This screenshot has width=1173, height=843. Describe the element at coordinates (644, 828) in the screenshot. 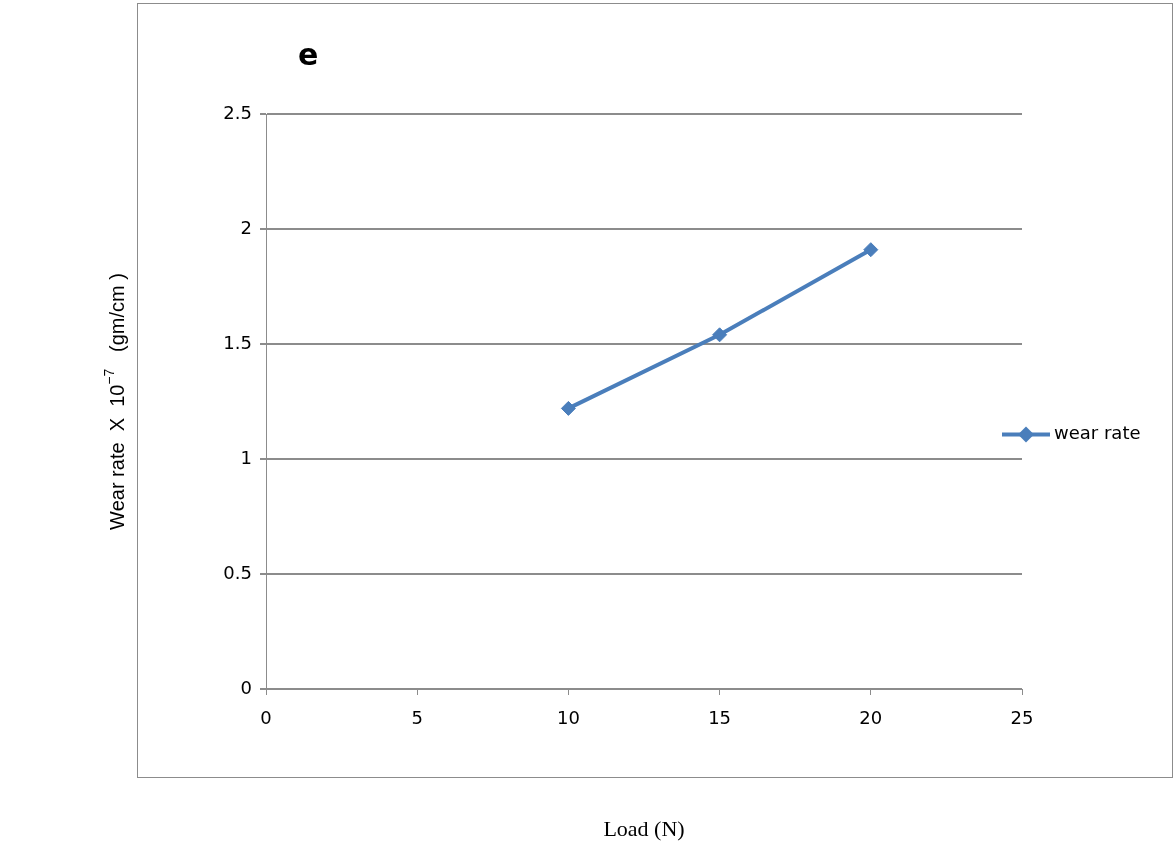

I see `x-axis-title: Load (N)` at that location.